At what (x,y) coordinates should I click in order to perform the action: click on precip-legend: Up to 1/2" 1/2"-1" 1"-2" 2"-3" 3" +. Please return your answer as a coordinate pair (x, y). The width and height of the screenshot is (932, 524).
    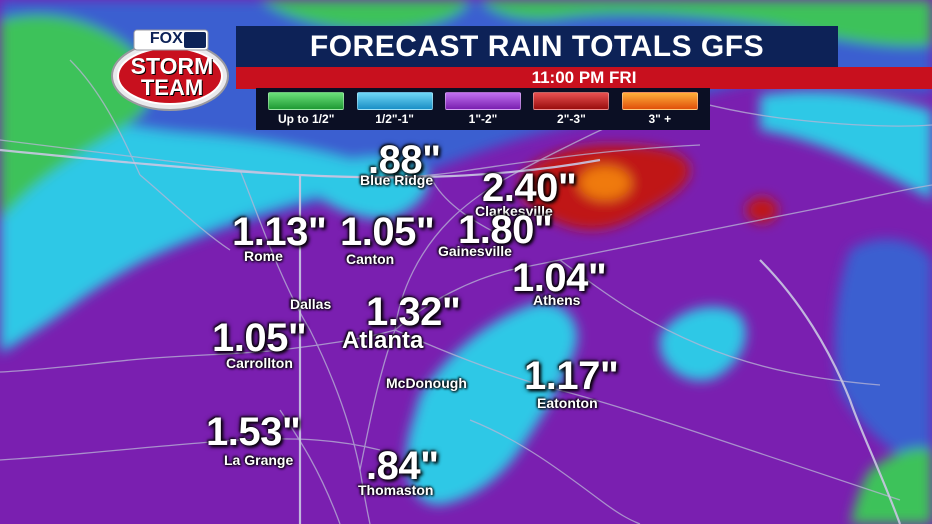
    Looking at the image, I should click on (483, 109).